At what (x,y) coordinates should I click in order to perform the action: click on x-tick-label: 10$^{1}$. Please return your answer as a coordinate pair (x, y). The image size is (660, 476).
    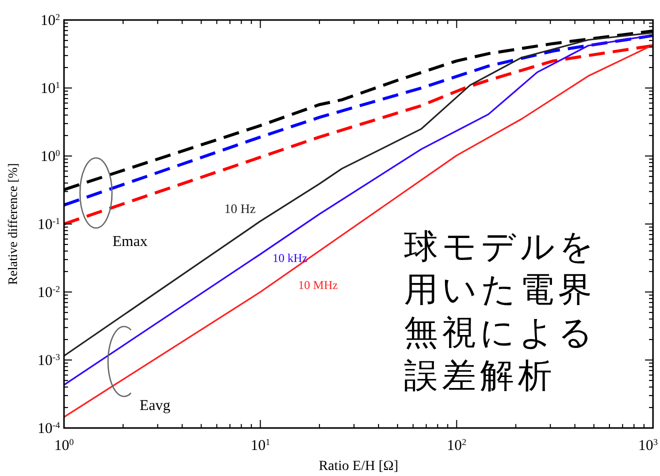
    Looking at the image, I should click on (260, 445).